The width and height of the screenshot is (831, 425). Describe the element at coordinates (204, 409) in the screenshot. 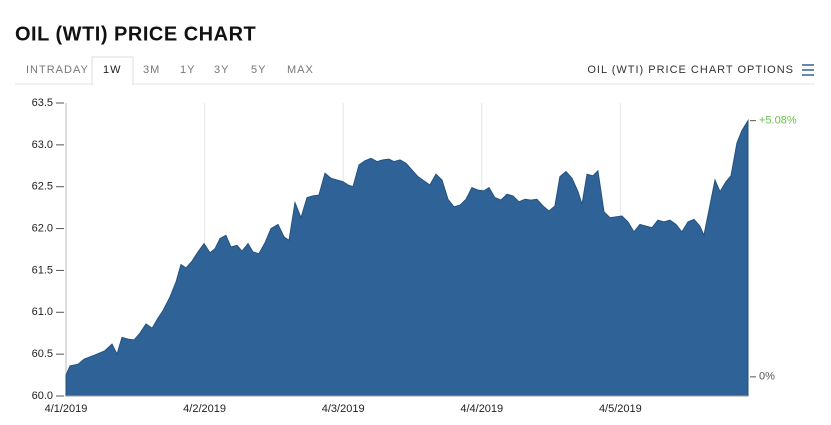

I see `x-tick-label: 4/2/2019` at that location.